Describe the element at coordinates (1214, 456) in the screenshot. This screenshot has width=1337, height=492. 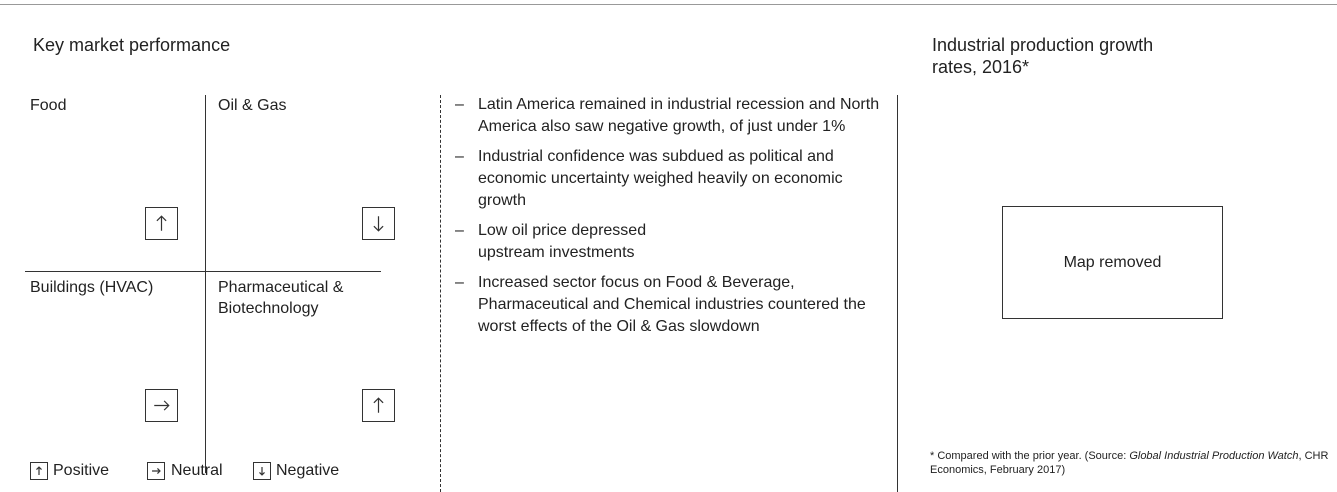
I see `footnote-source: Global Industrial Production Watch` at that location.